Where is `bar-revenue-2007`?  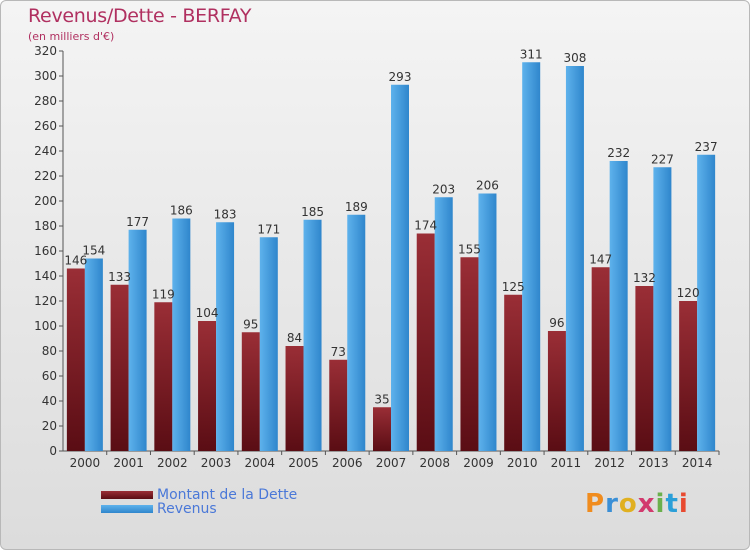
bar-revenue-2007 is located at coordinates (400, 267).